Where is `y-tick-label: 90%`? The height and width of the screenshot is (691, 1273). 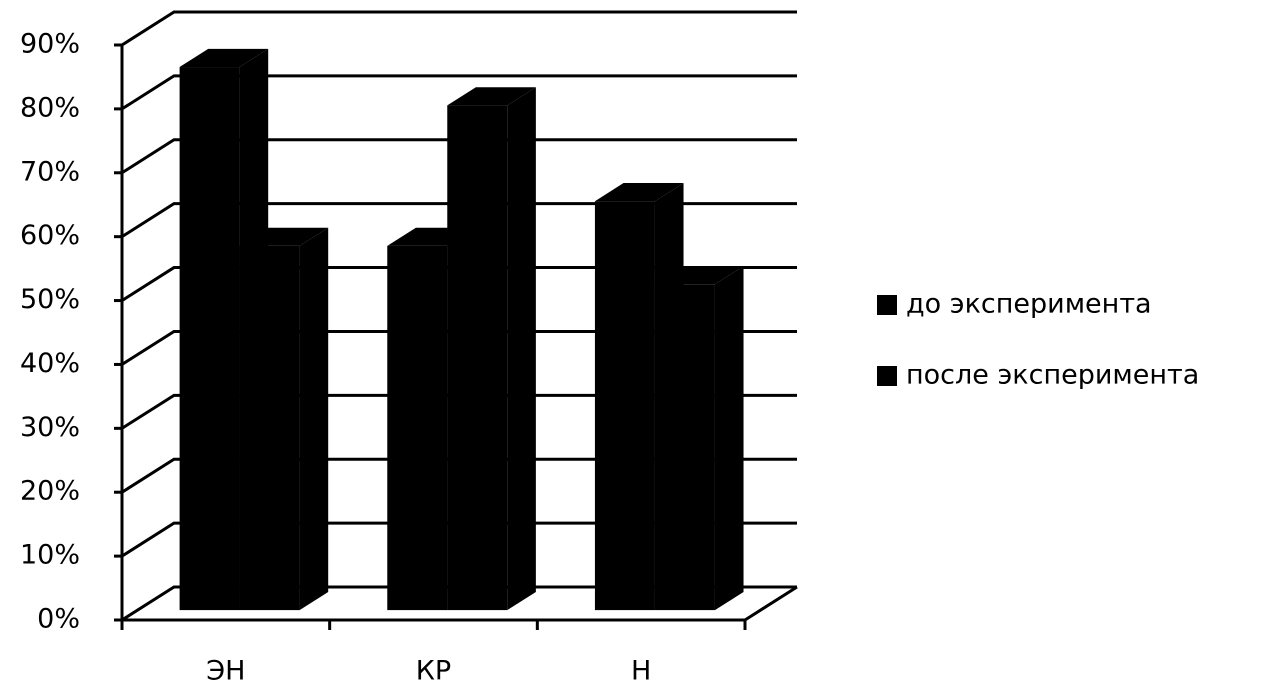 y-tick-label: 90% is located at coordinates (50, 44).